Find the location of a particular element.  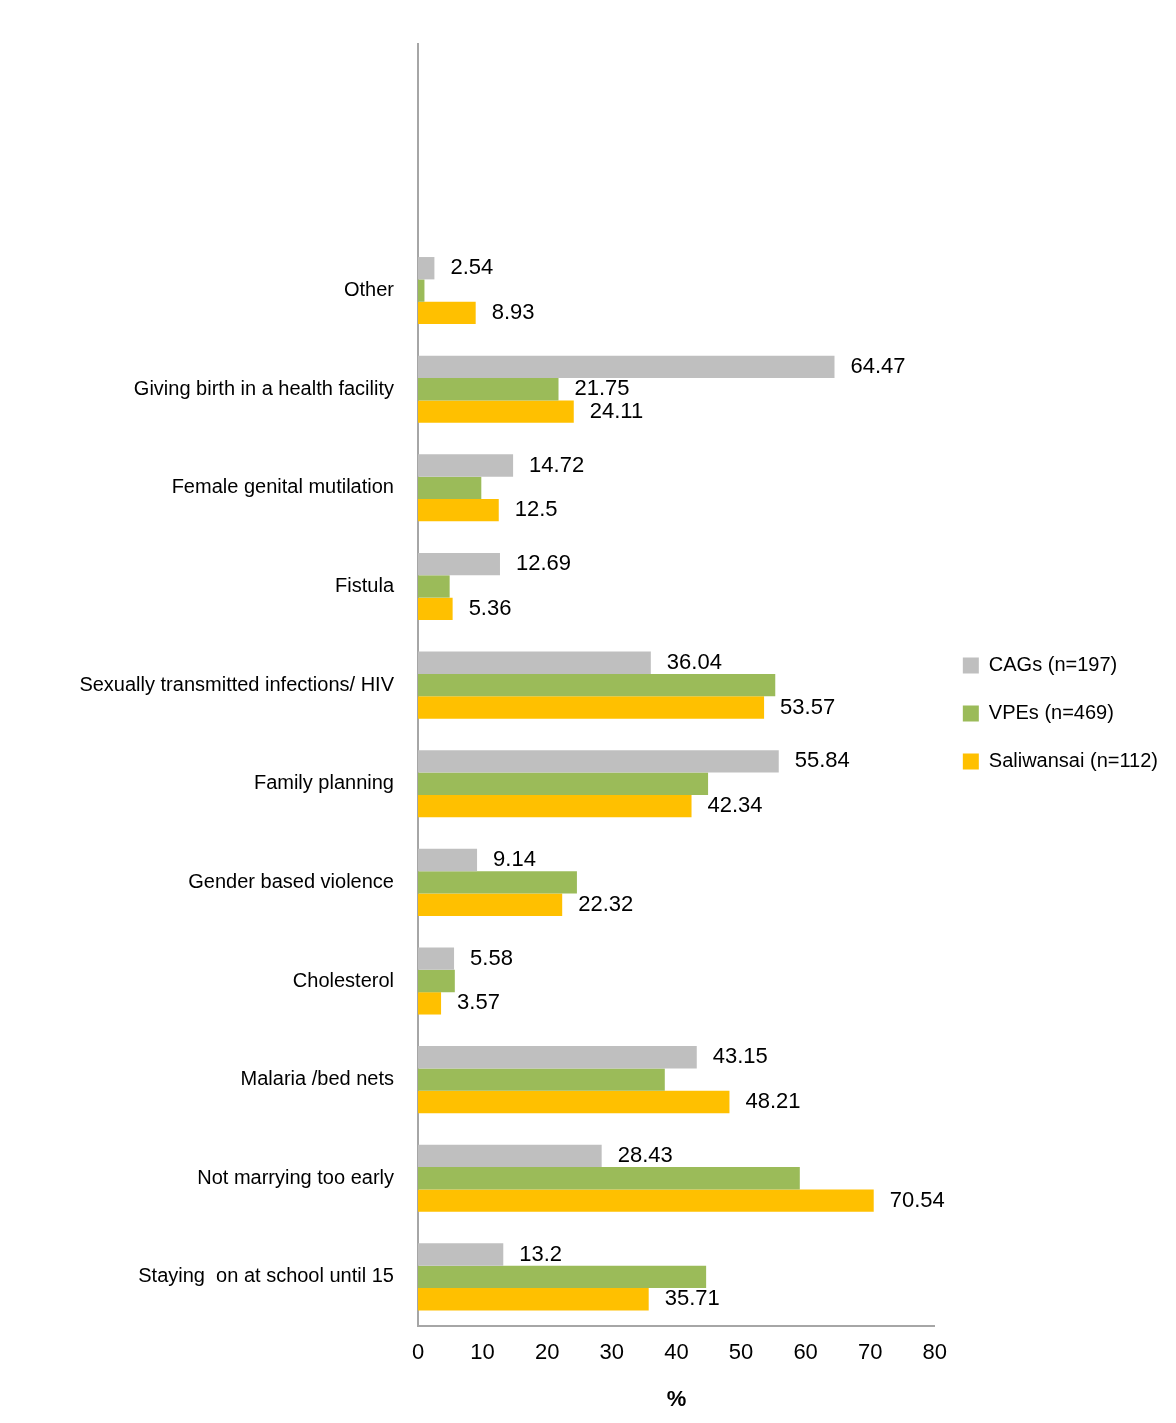

data-label: 53.57 is located at coordinates (808, 706).